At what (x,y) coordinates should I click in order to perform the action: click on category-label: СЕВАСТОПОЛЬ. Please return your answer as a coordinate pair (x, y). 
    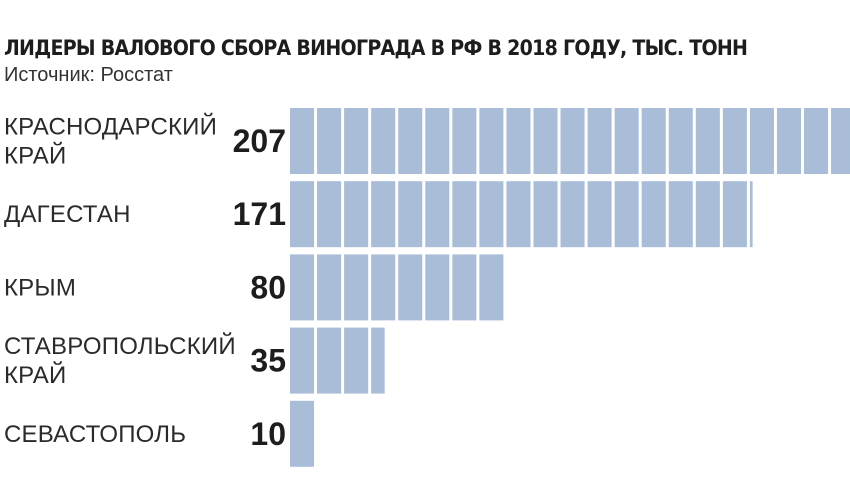
    Looking at the image, I should click on (95, 434).